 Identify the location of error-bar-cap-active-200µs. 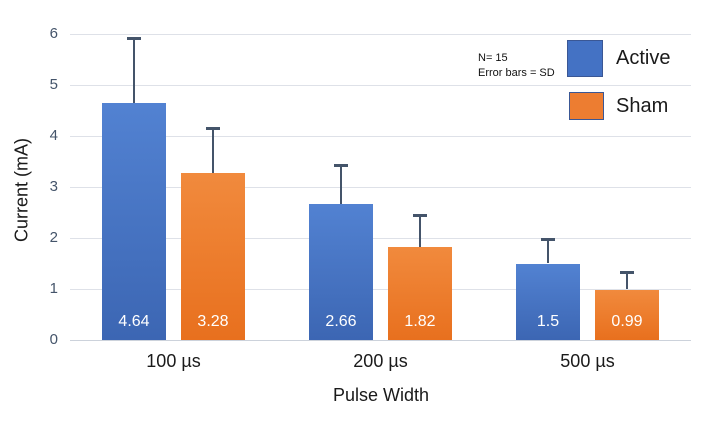
(341, 166).